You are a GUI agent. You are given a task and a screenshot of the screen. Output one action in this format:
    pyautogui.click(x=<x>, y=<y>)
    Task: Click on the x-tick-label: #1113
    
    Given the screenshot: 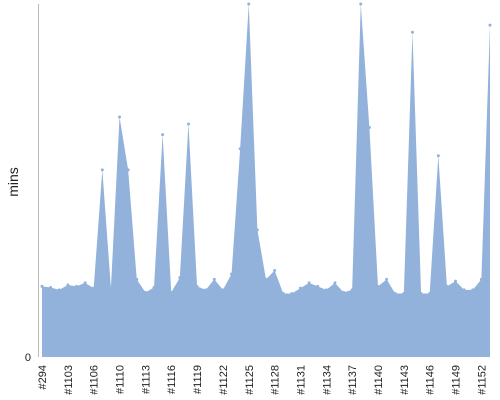 What is the action you would take?
    pyautogui.click(x=146, y=379)
    